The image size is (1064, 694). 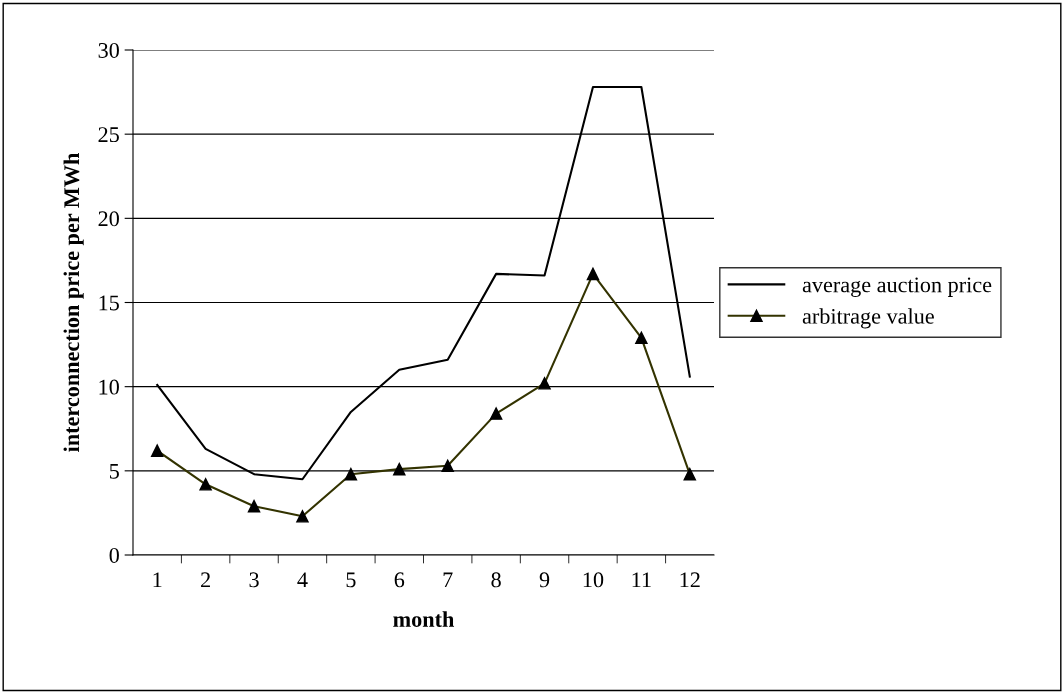 What do you see at coordinates (114, 471) in the screenshot?
I see `y-tick-label: 5` at bounding box center [114, 471].